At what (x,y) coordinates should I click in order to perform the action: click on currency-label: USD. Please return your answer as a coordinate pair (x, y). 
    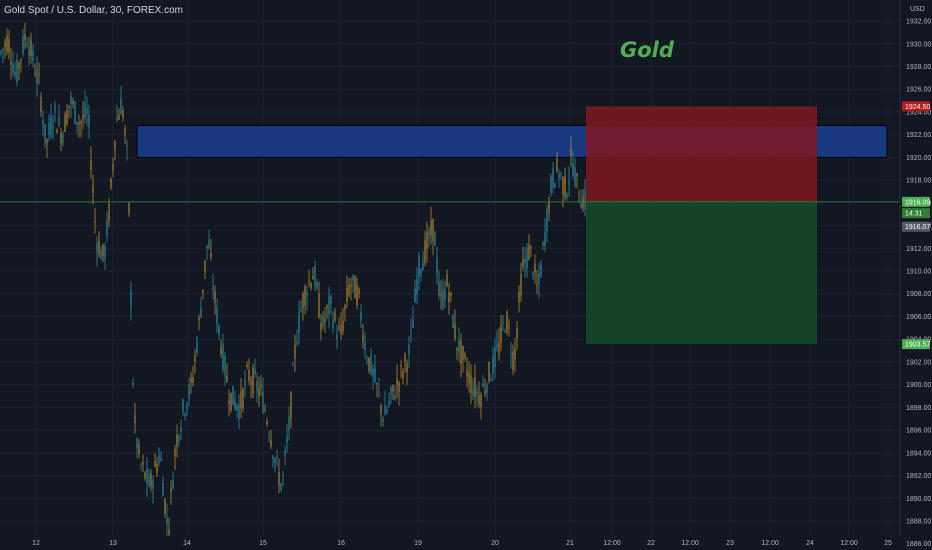
    Looking at the image, I should click on (917, 9).